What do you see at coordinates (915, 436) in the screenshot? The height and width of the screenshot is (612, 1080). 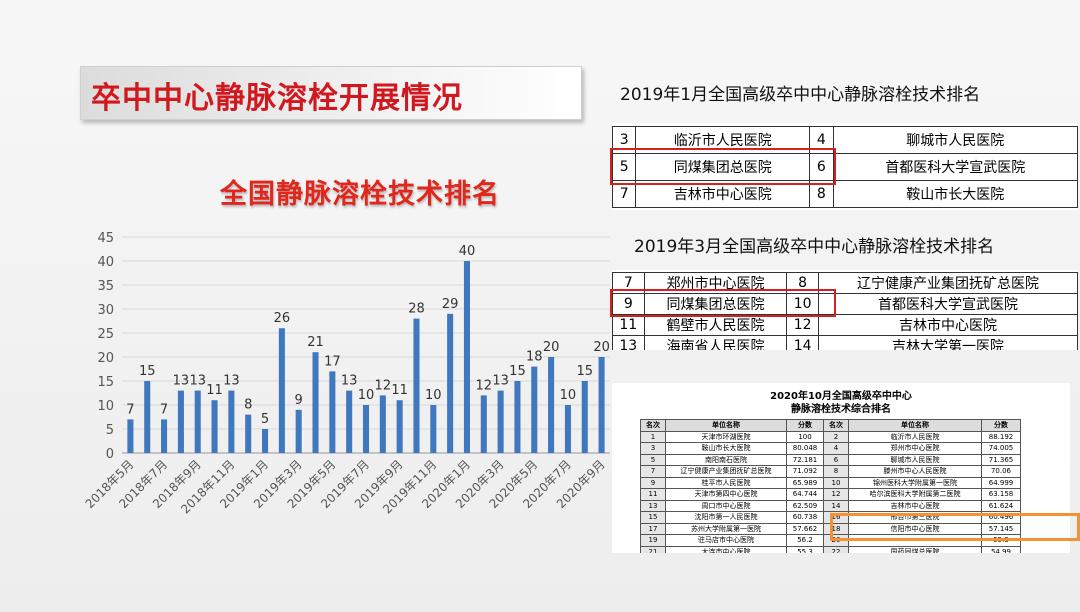 I see `hospital-cell: 临沂市人民医院` at bounding box center [915, 436].